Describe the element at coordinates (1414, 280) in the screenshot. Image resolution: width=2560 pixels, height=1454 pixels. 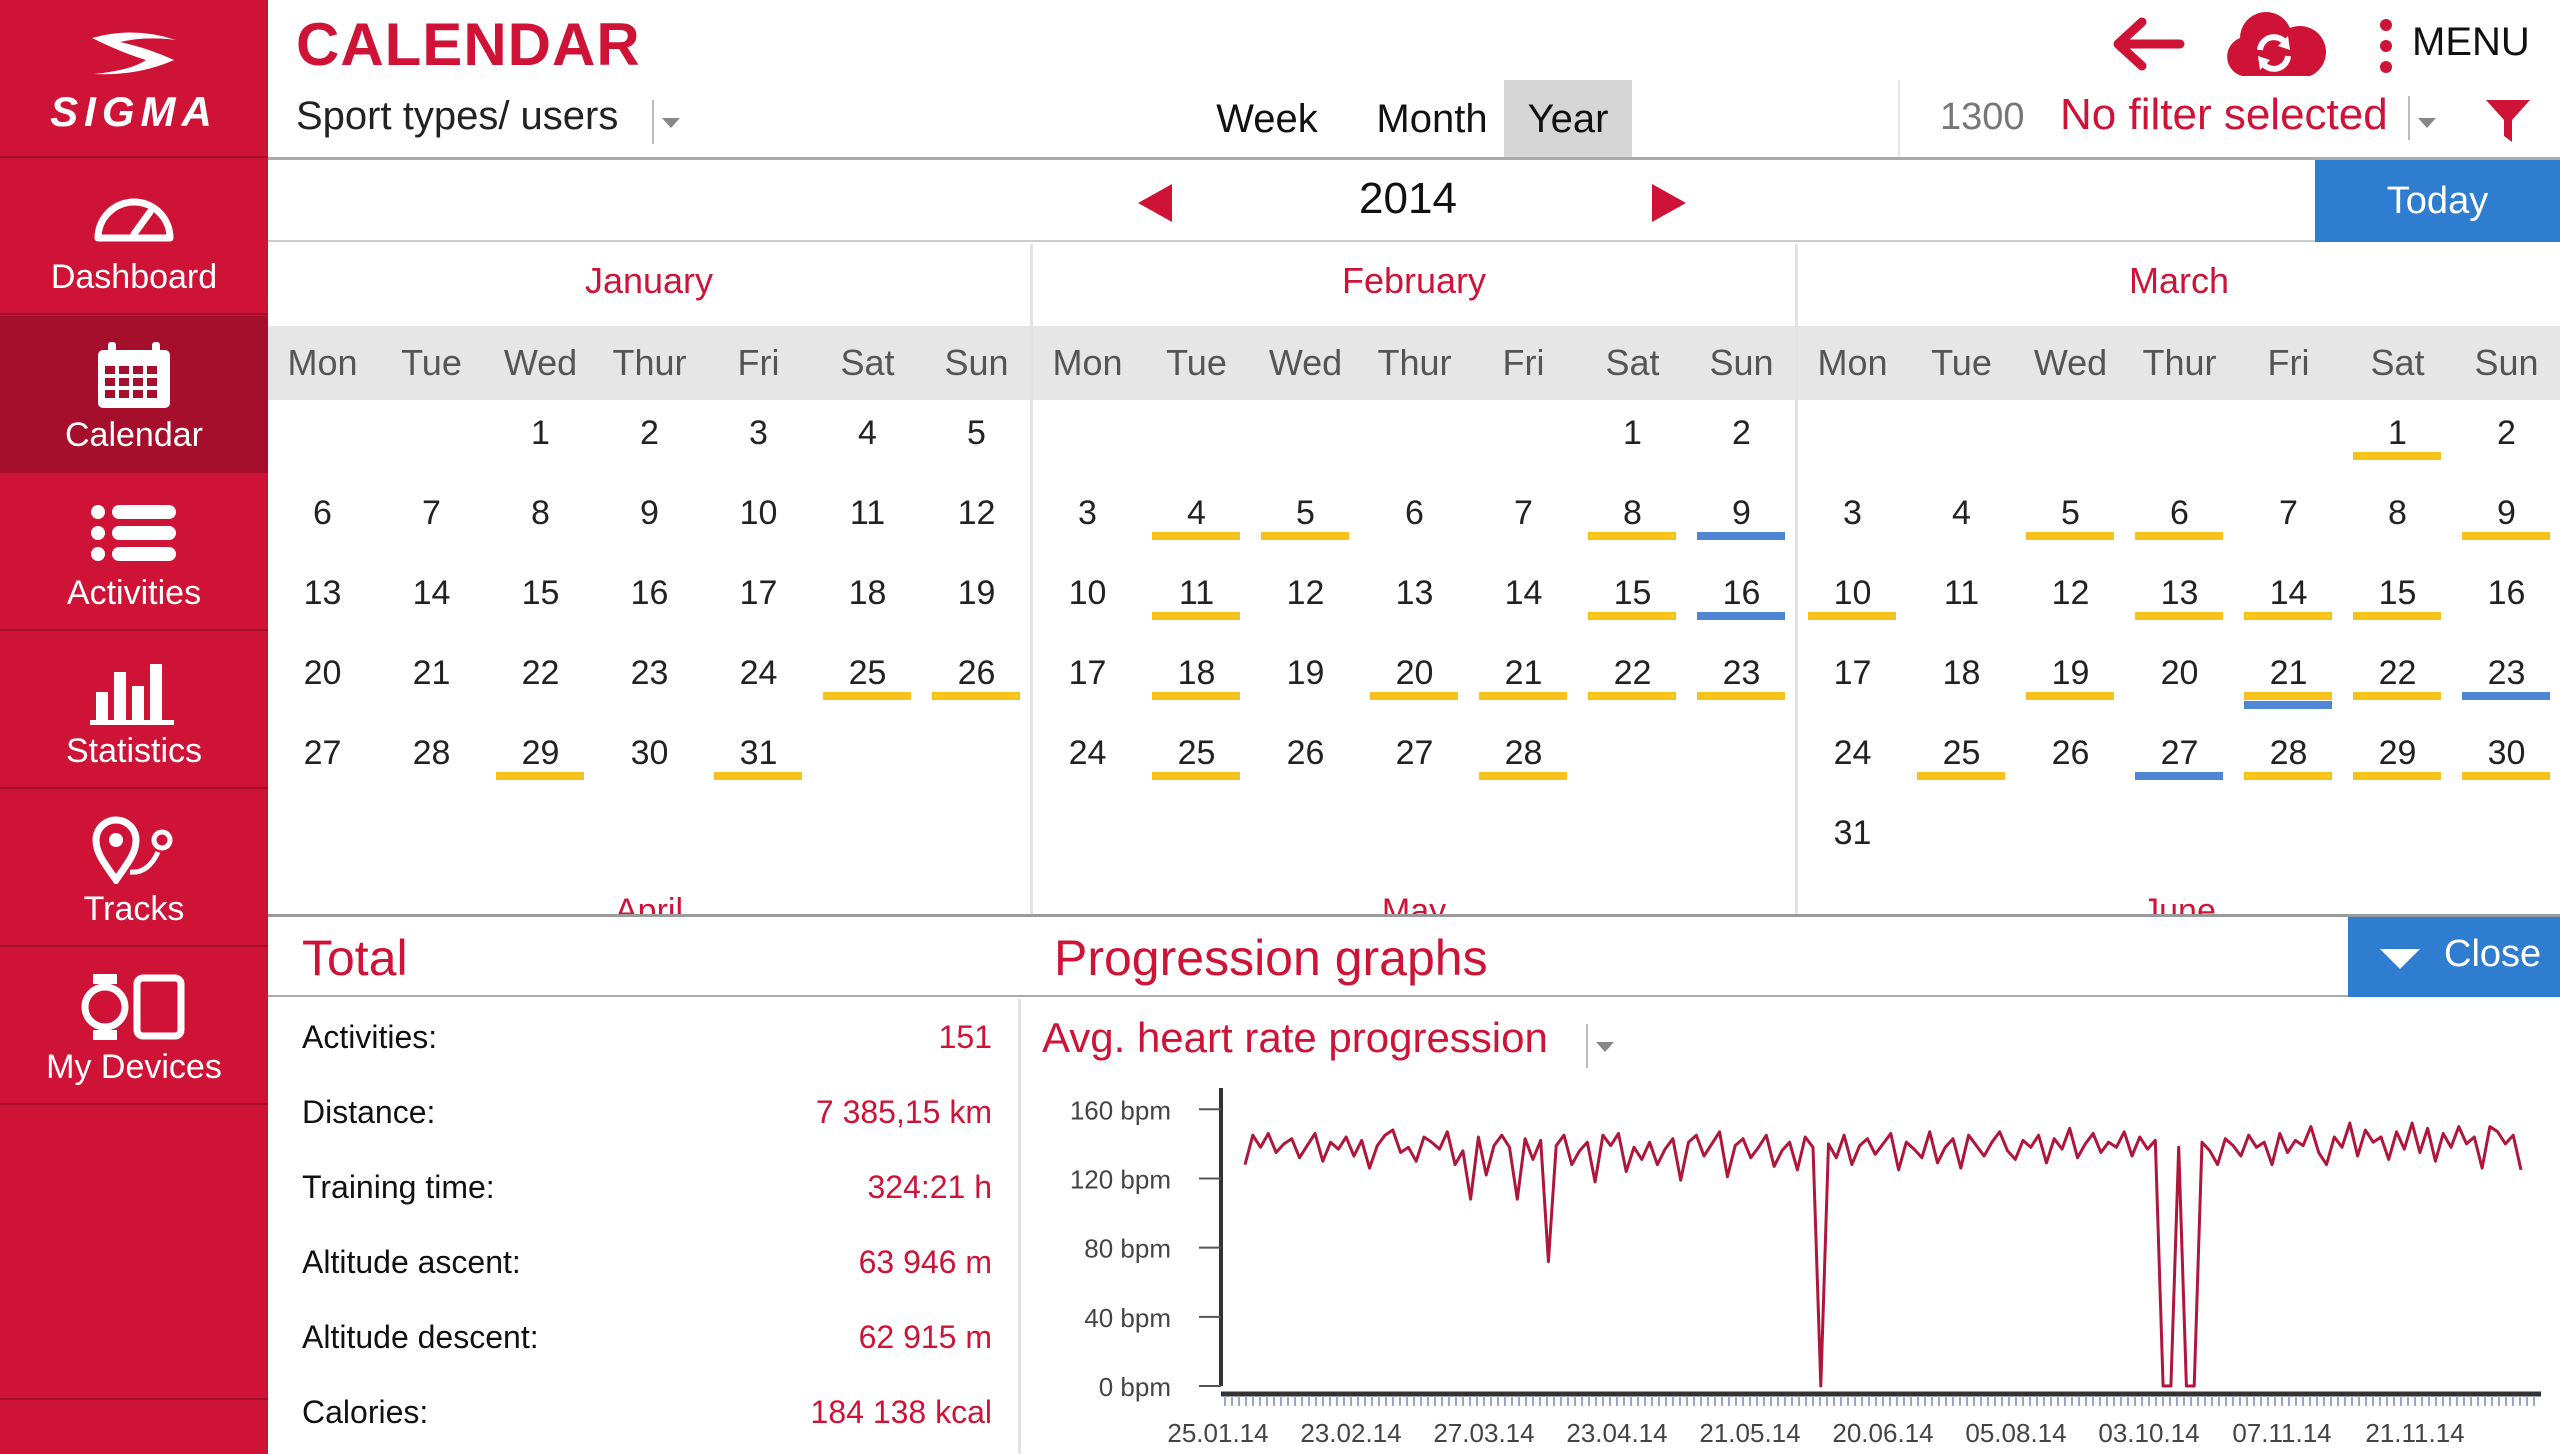
I see `month-title: February` at that location.